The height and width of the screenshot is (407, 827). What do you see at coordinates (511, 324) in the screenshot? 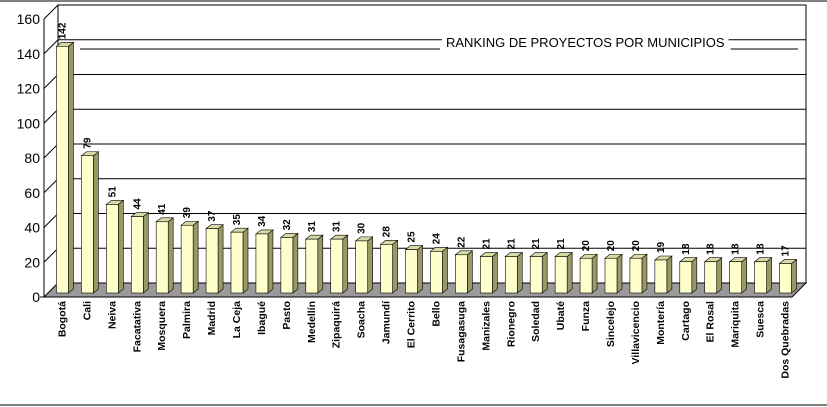
I see `category-label: Rionegro` at bounding box center [511, 324].